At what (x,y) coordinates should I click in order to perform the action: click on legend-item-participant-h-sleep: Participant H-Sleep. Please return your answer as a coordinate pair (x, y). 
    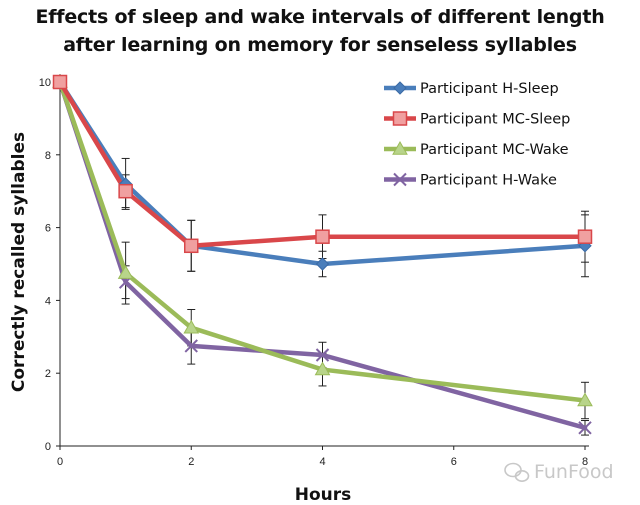
    Looking at the image, I should click on (471, 89).